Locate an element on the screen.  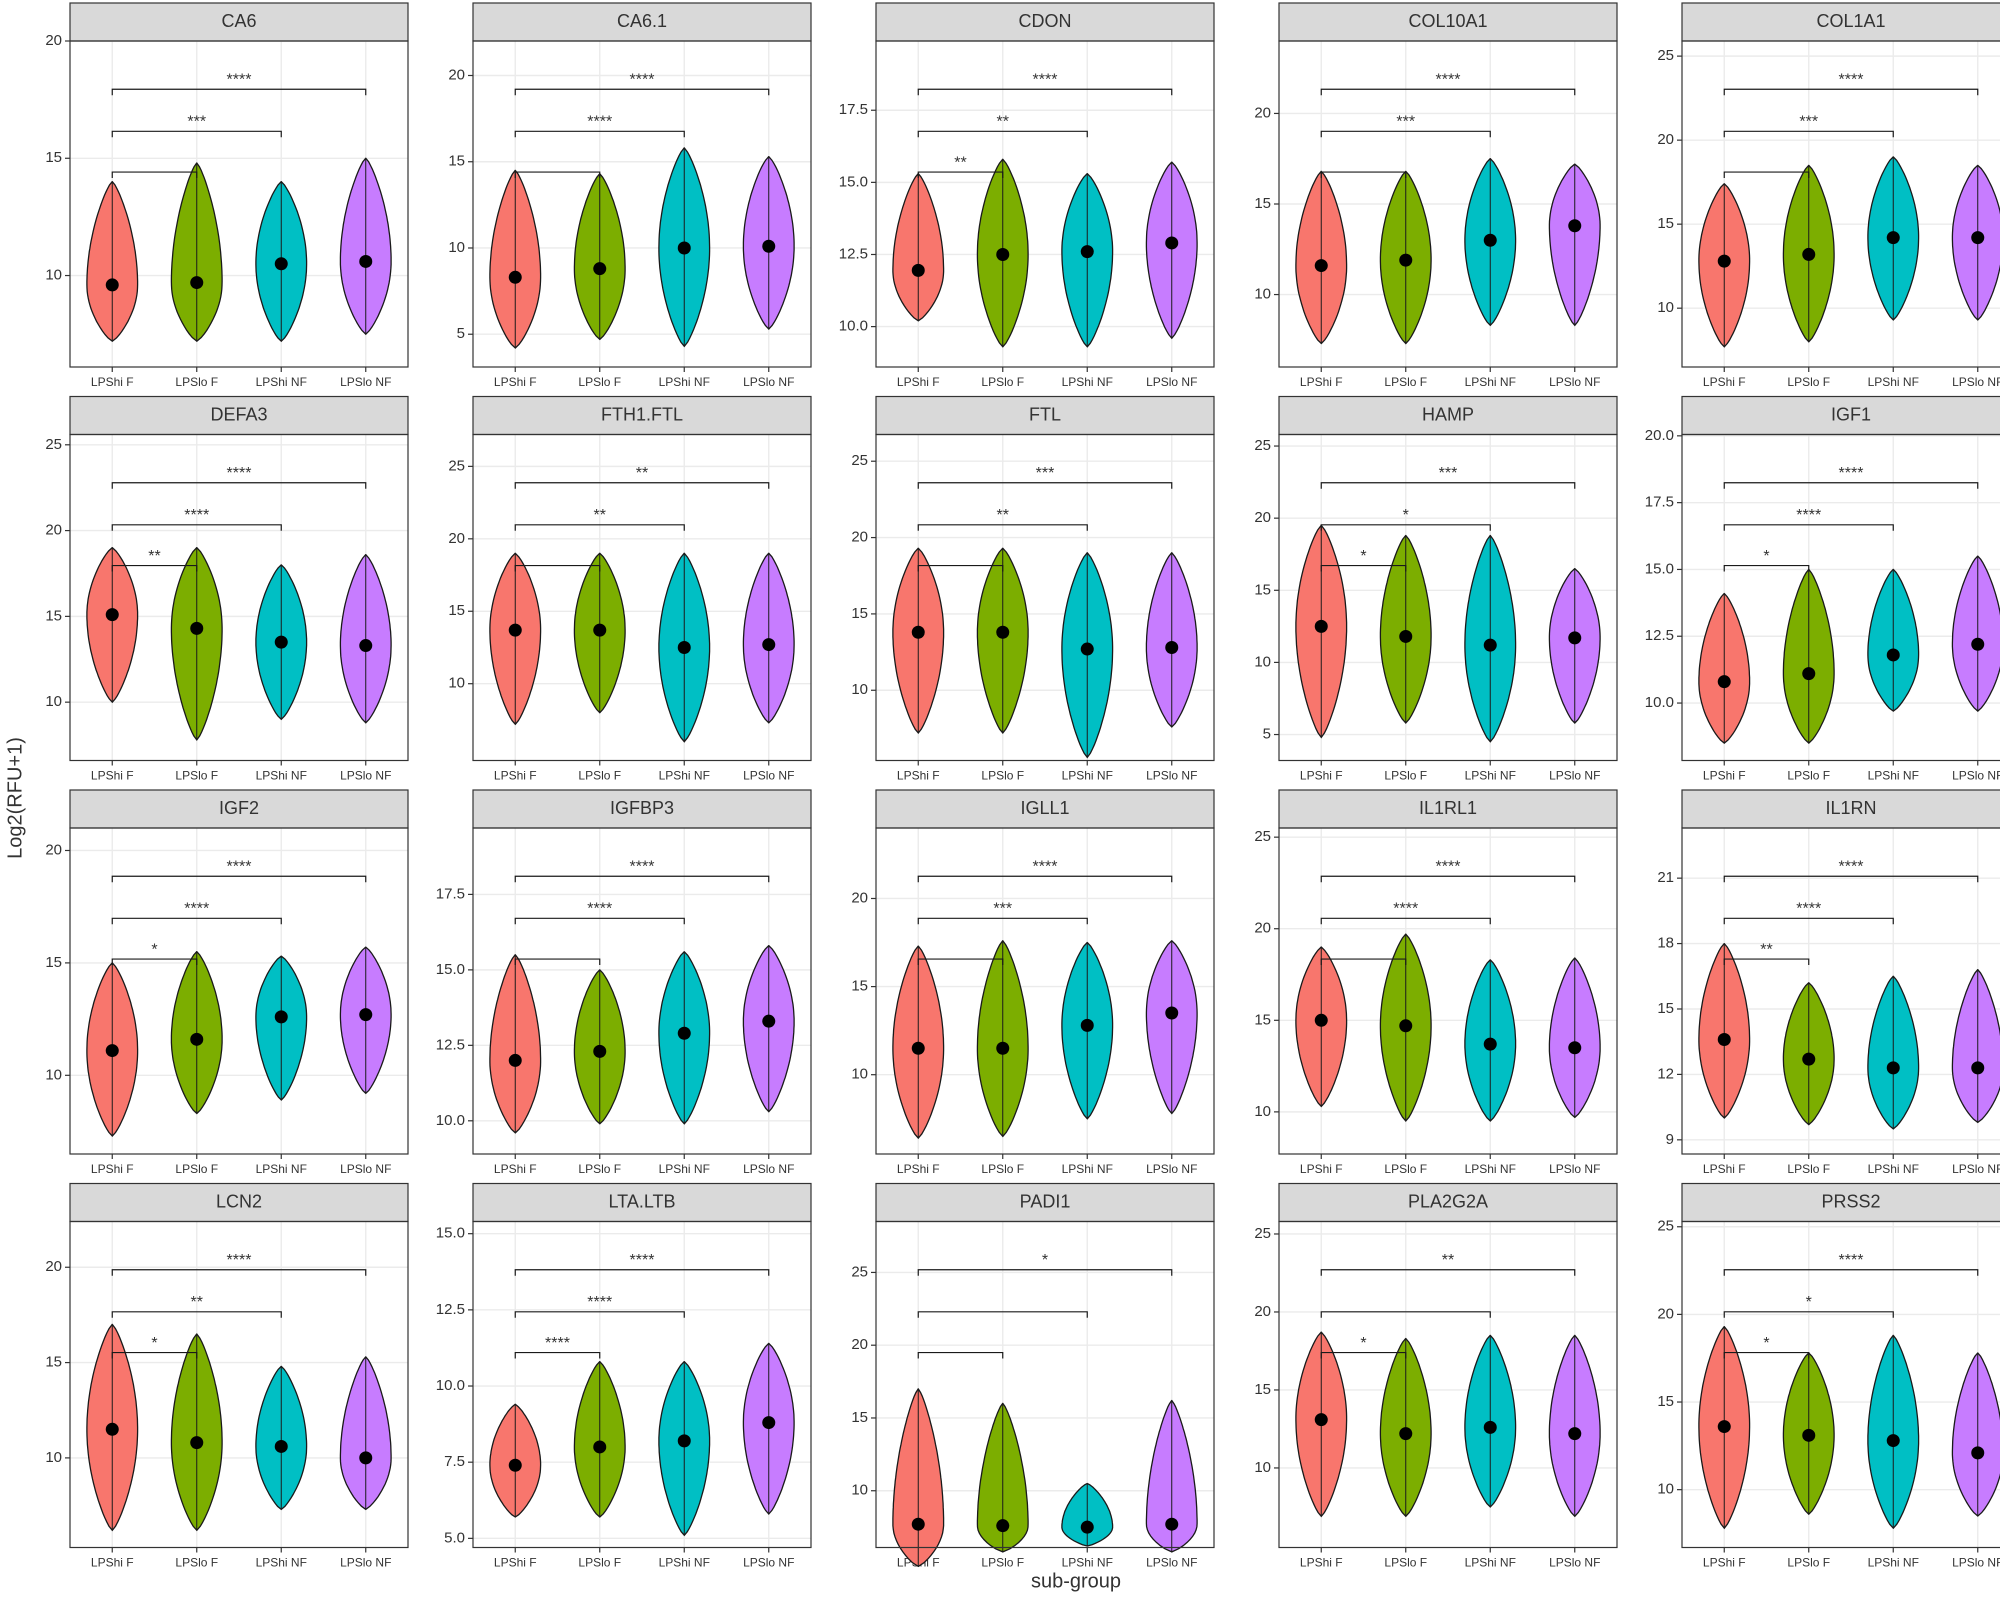
y-tick-label: 15.0 is located at coordinates (1659, 568).